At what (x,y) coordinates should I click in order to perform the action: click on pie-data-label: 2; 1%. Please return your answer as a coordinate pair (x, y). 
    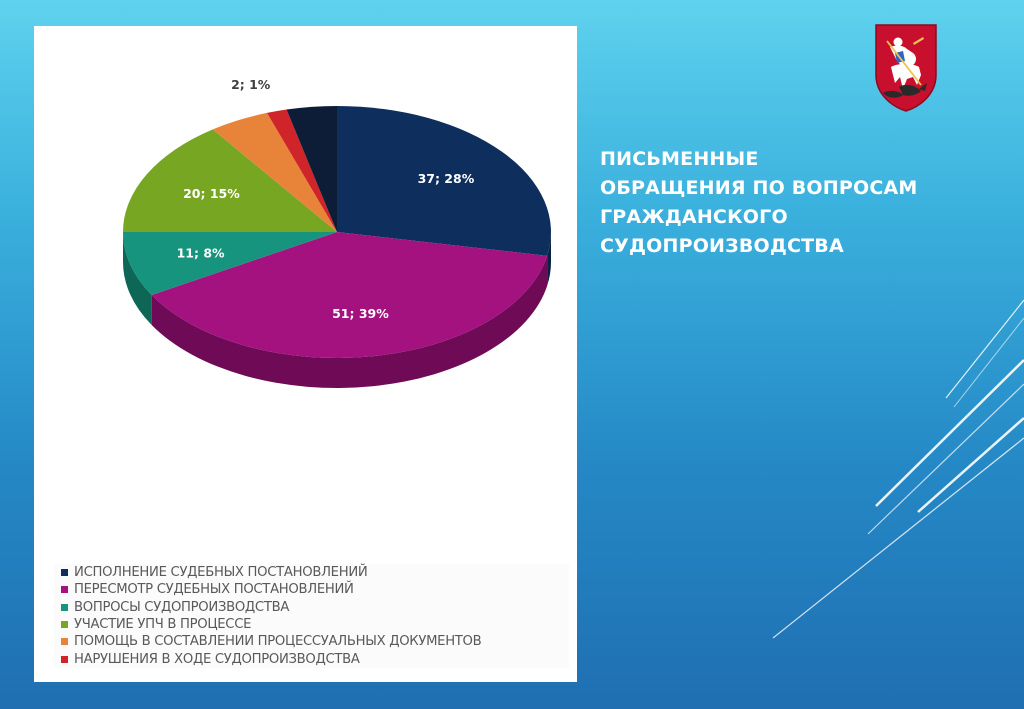
    Looking at the image, I should click on (251, 84).